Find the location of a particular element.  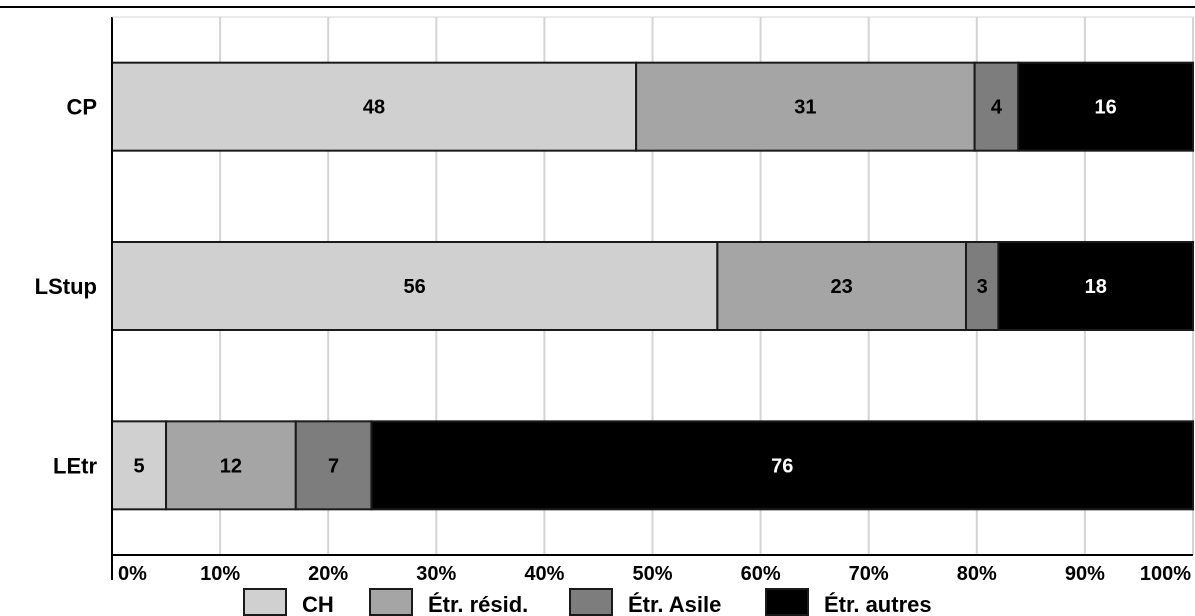

bar-value-label: 56 is located at coordinates (415, 287).